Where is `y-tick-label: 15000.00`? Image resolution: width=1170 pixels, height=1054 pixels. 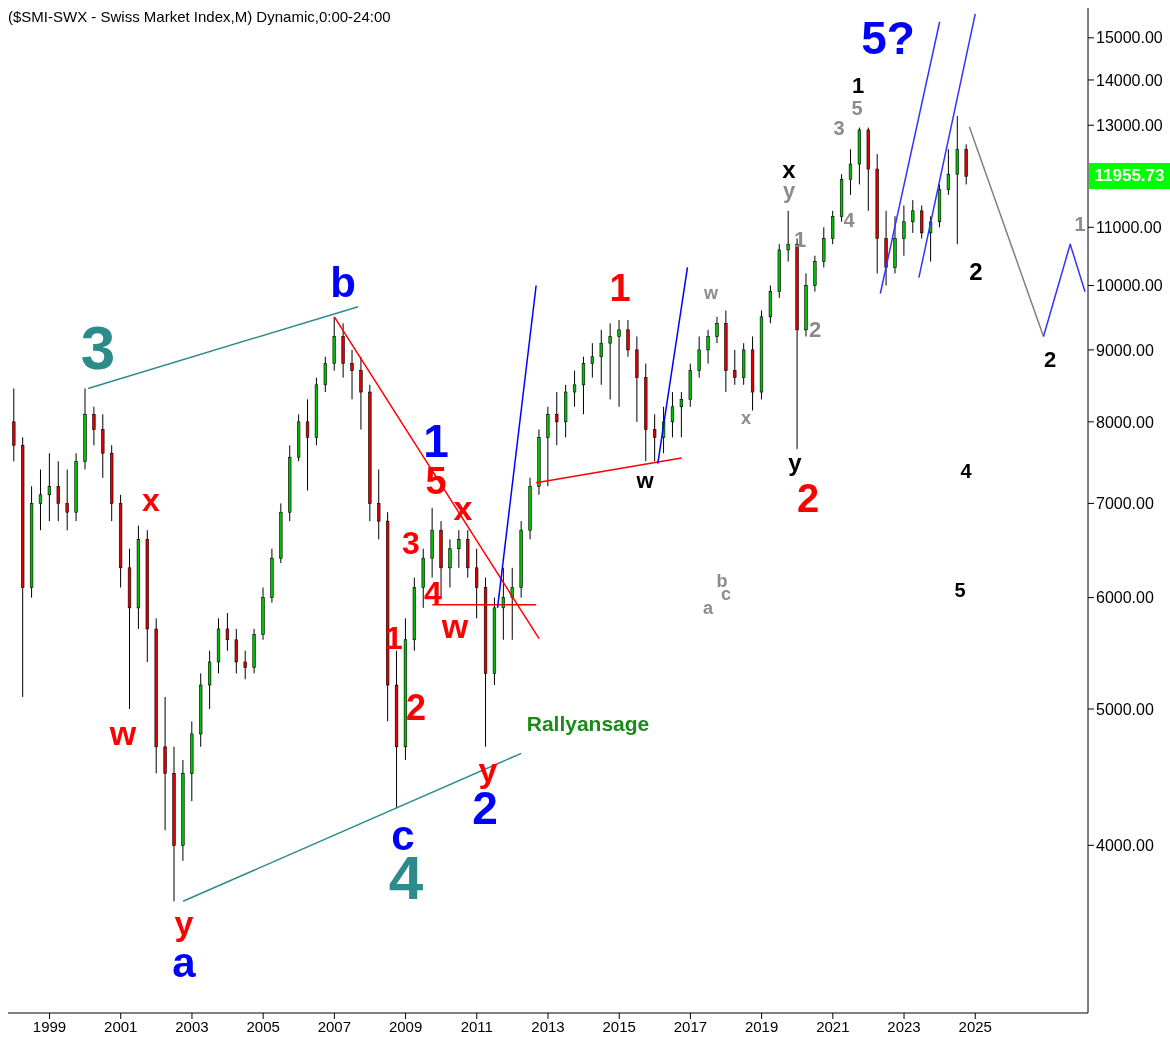 y-tick-label: 15000.00 is located at coordinates (1129, 38).